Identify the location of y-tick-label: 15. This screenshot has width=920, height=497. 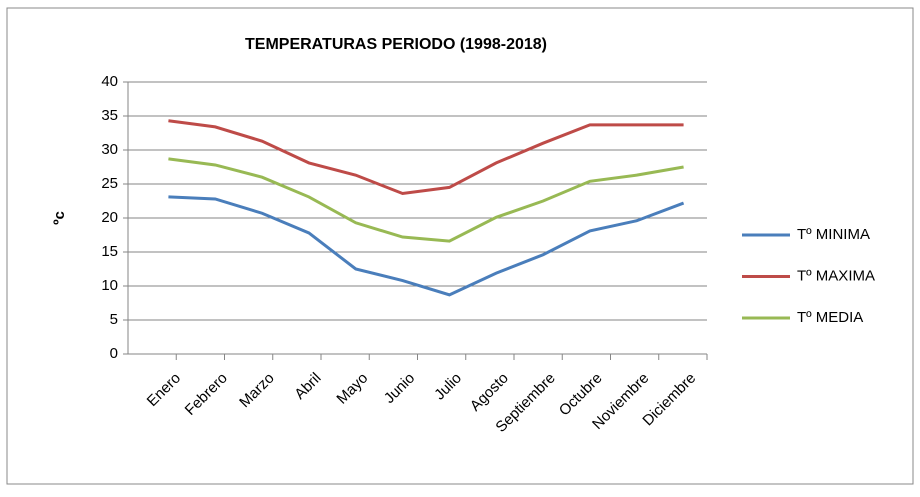
(109, 251).